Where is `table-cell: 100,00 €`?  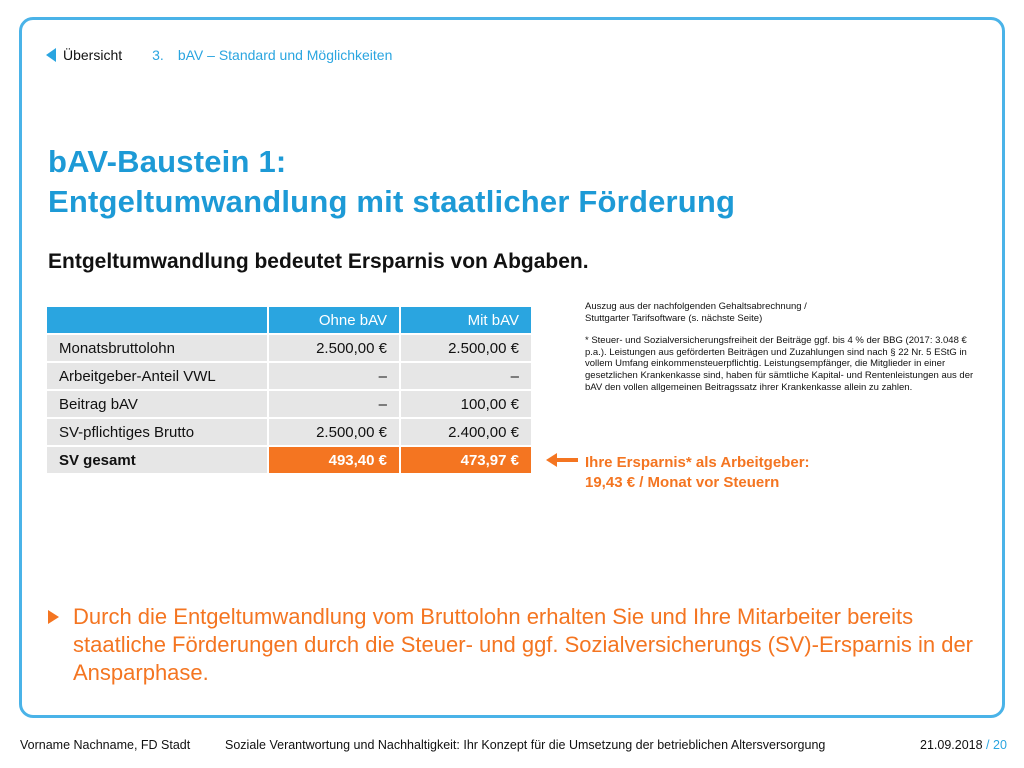 table-cell: 100,00 € is located at coordinates (465, 404).